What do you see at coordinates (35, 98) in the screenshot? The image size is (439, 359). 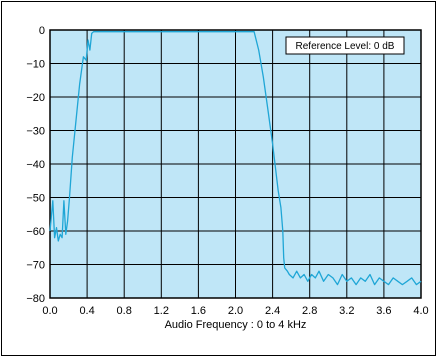 I see `y-tick-label: −20` at bounding box center [35, 98].